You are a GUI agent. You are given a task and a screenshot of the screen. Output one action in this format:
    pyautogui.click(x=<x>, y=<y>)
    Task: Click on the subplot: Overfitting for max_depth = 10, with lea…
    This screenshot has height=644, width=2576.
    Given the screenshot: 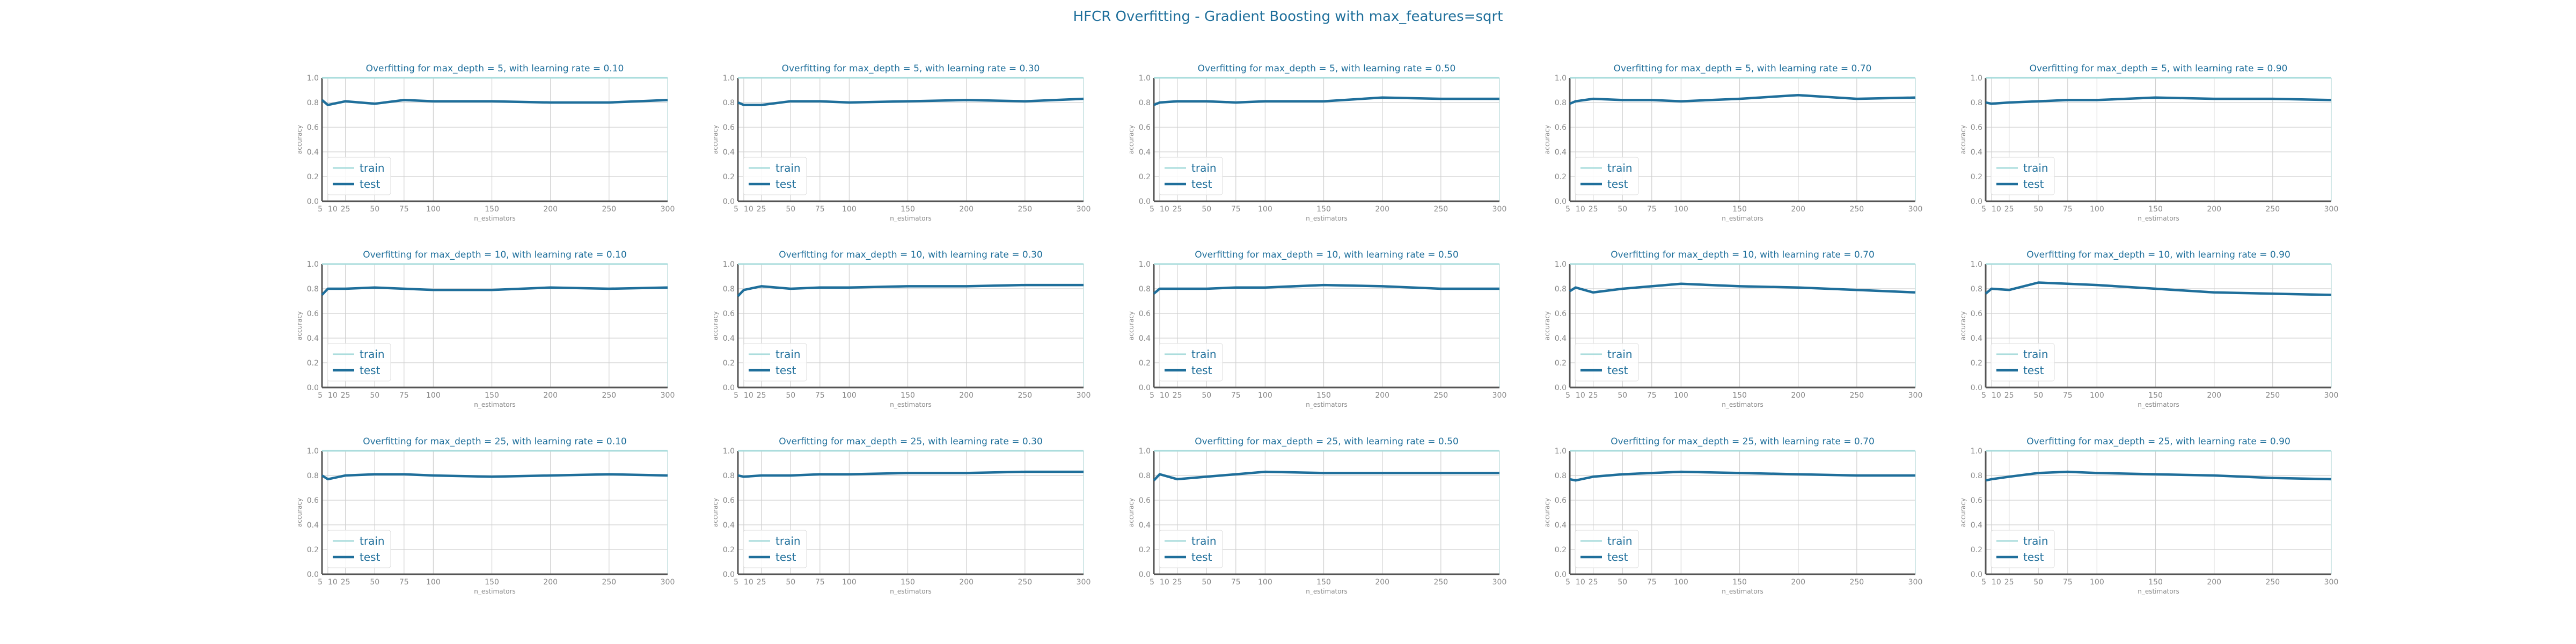 What is the action you would take?
    pyautogui.click(x=1317, y=329)
    